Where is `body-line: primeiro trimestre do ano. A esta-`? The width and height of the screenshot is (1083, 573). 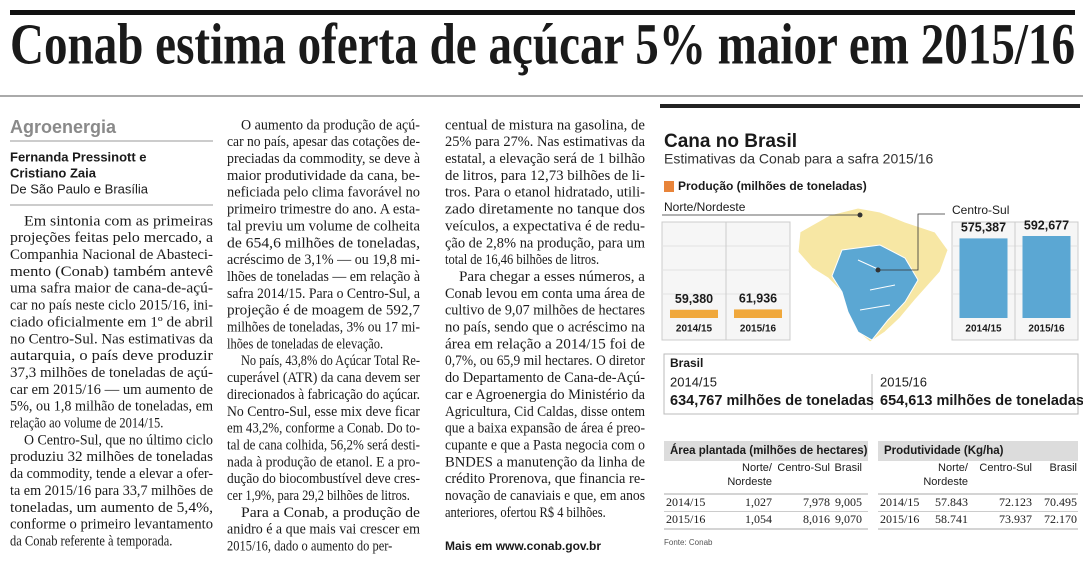
body-line: primeiro trimestre do ano. A esta- is located at coordinates (323, 210).